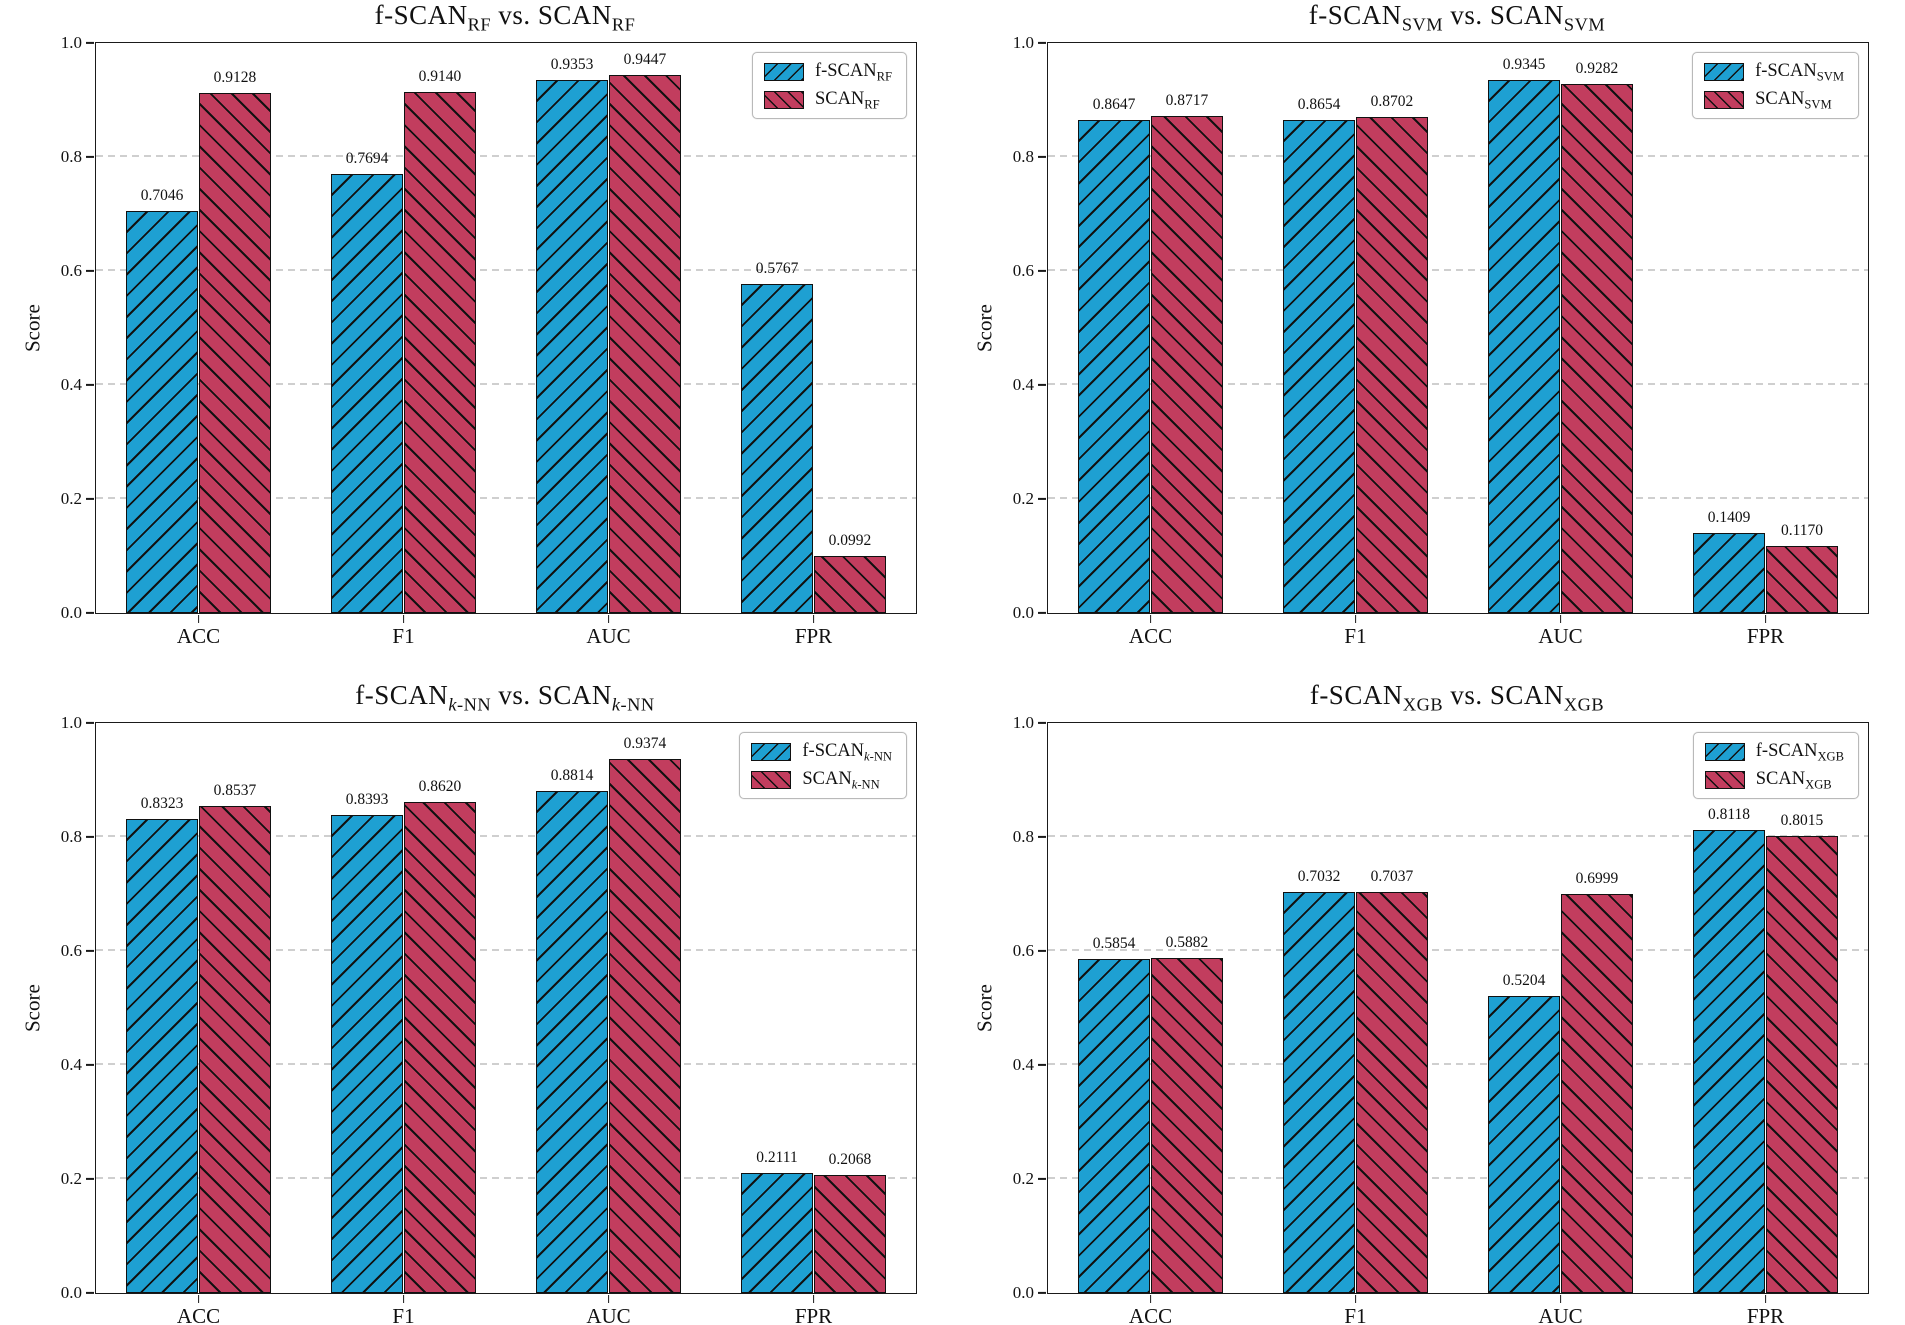  I want to click on label-subscript: XGB, so click(1830, 756).